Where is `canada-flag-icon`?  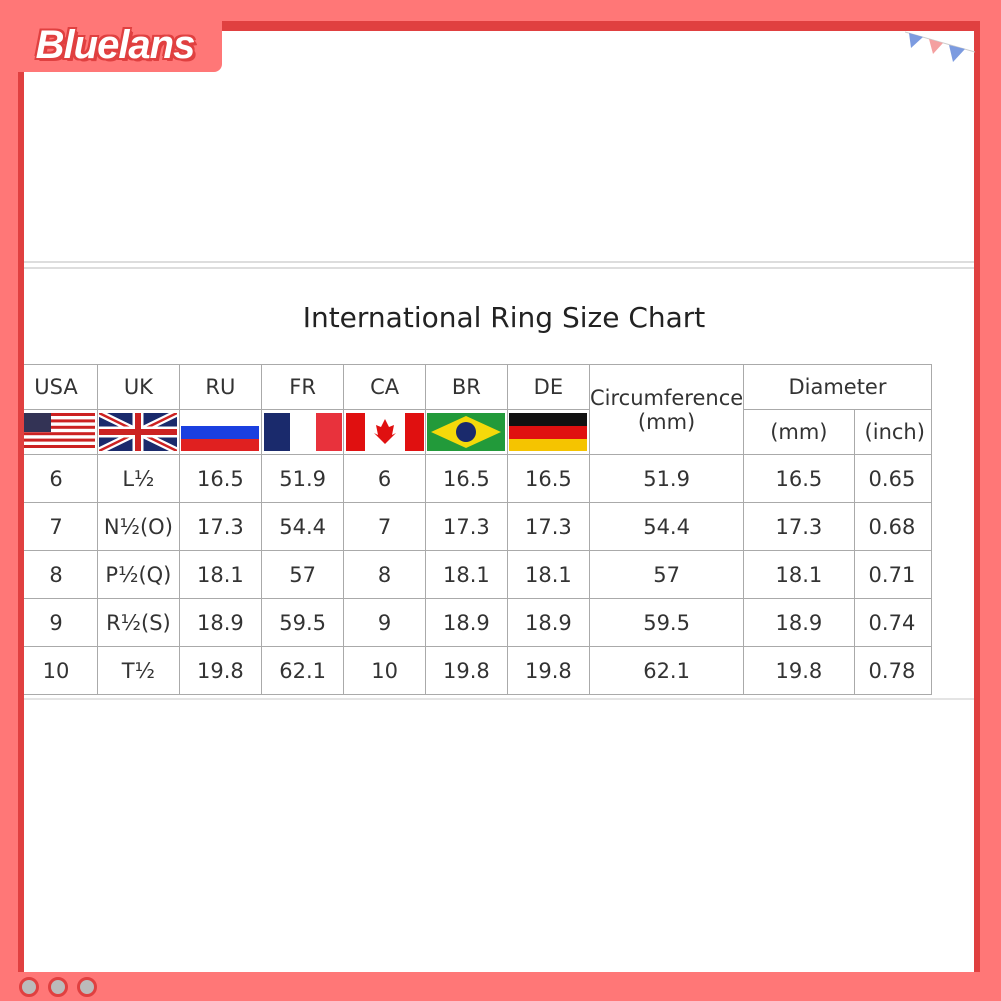
canada-flag-icon is located at coordinates (384, 432).